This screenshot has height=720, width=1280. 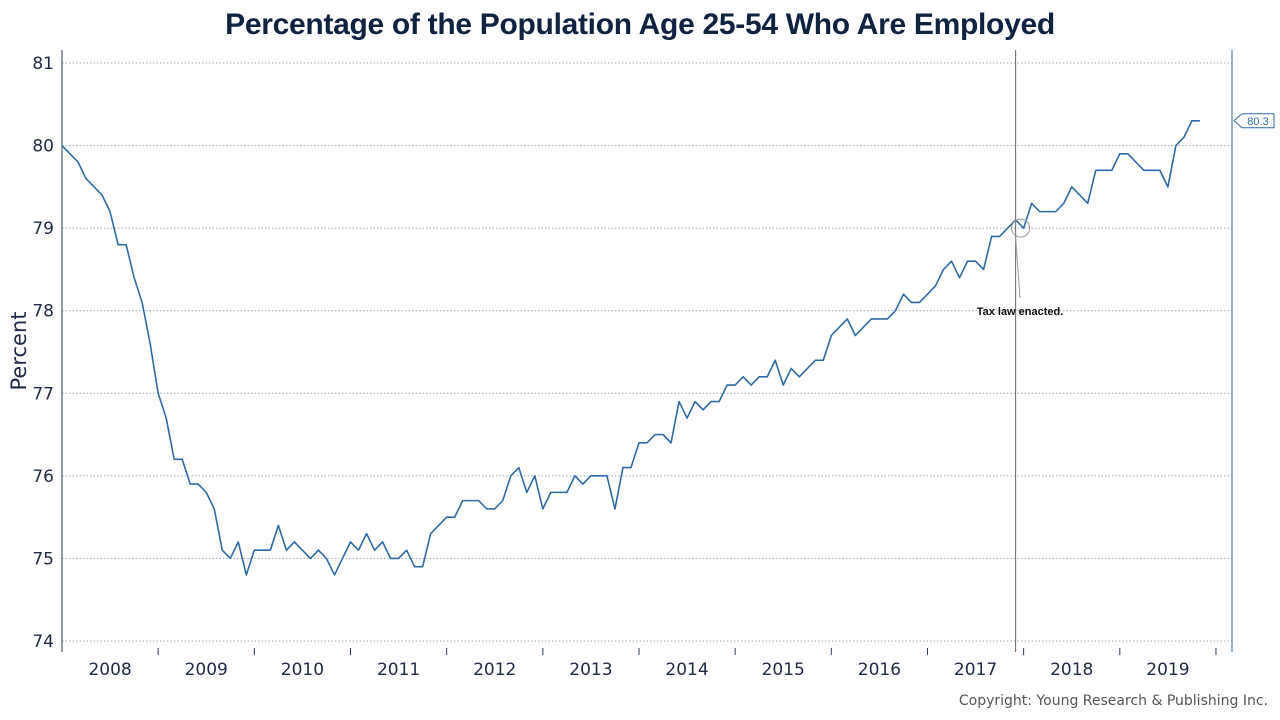 What do you see at coordinates (43, 312) in the screenshot?
I see `y-tick-label: 78` at bounding box center [43, 312].